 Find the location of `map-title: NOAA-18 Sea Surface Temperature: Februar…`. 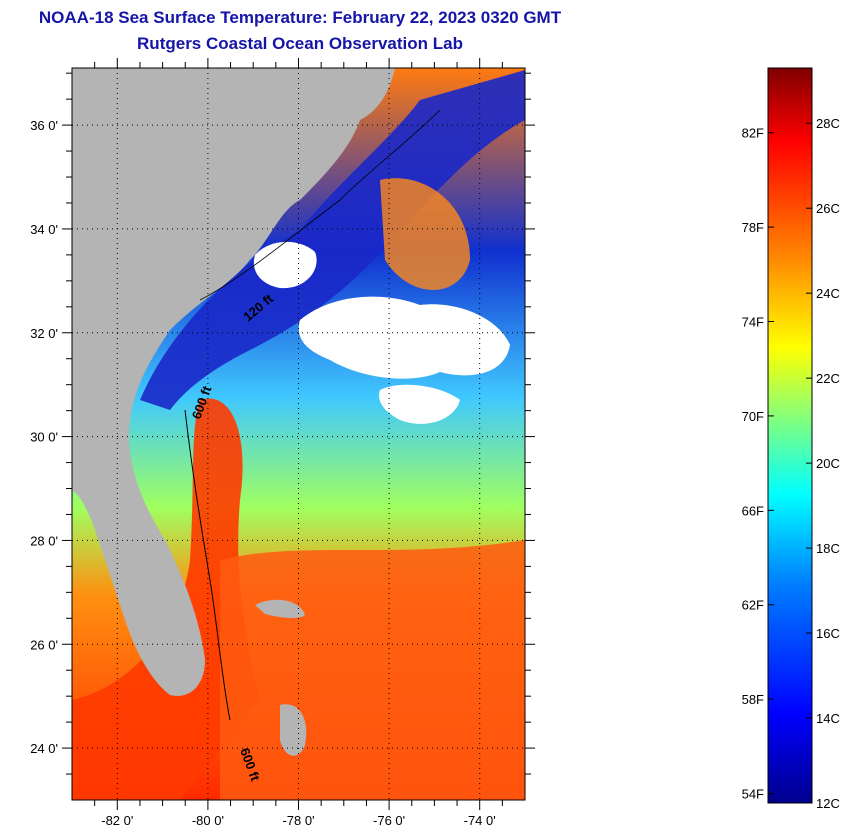

map-title: NOAA-18 Sea Surface Temperature: Februar… is located at coordinates (300, 17).